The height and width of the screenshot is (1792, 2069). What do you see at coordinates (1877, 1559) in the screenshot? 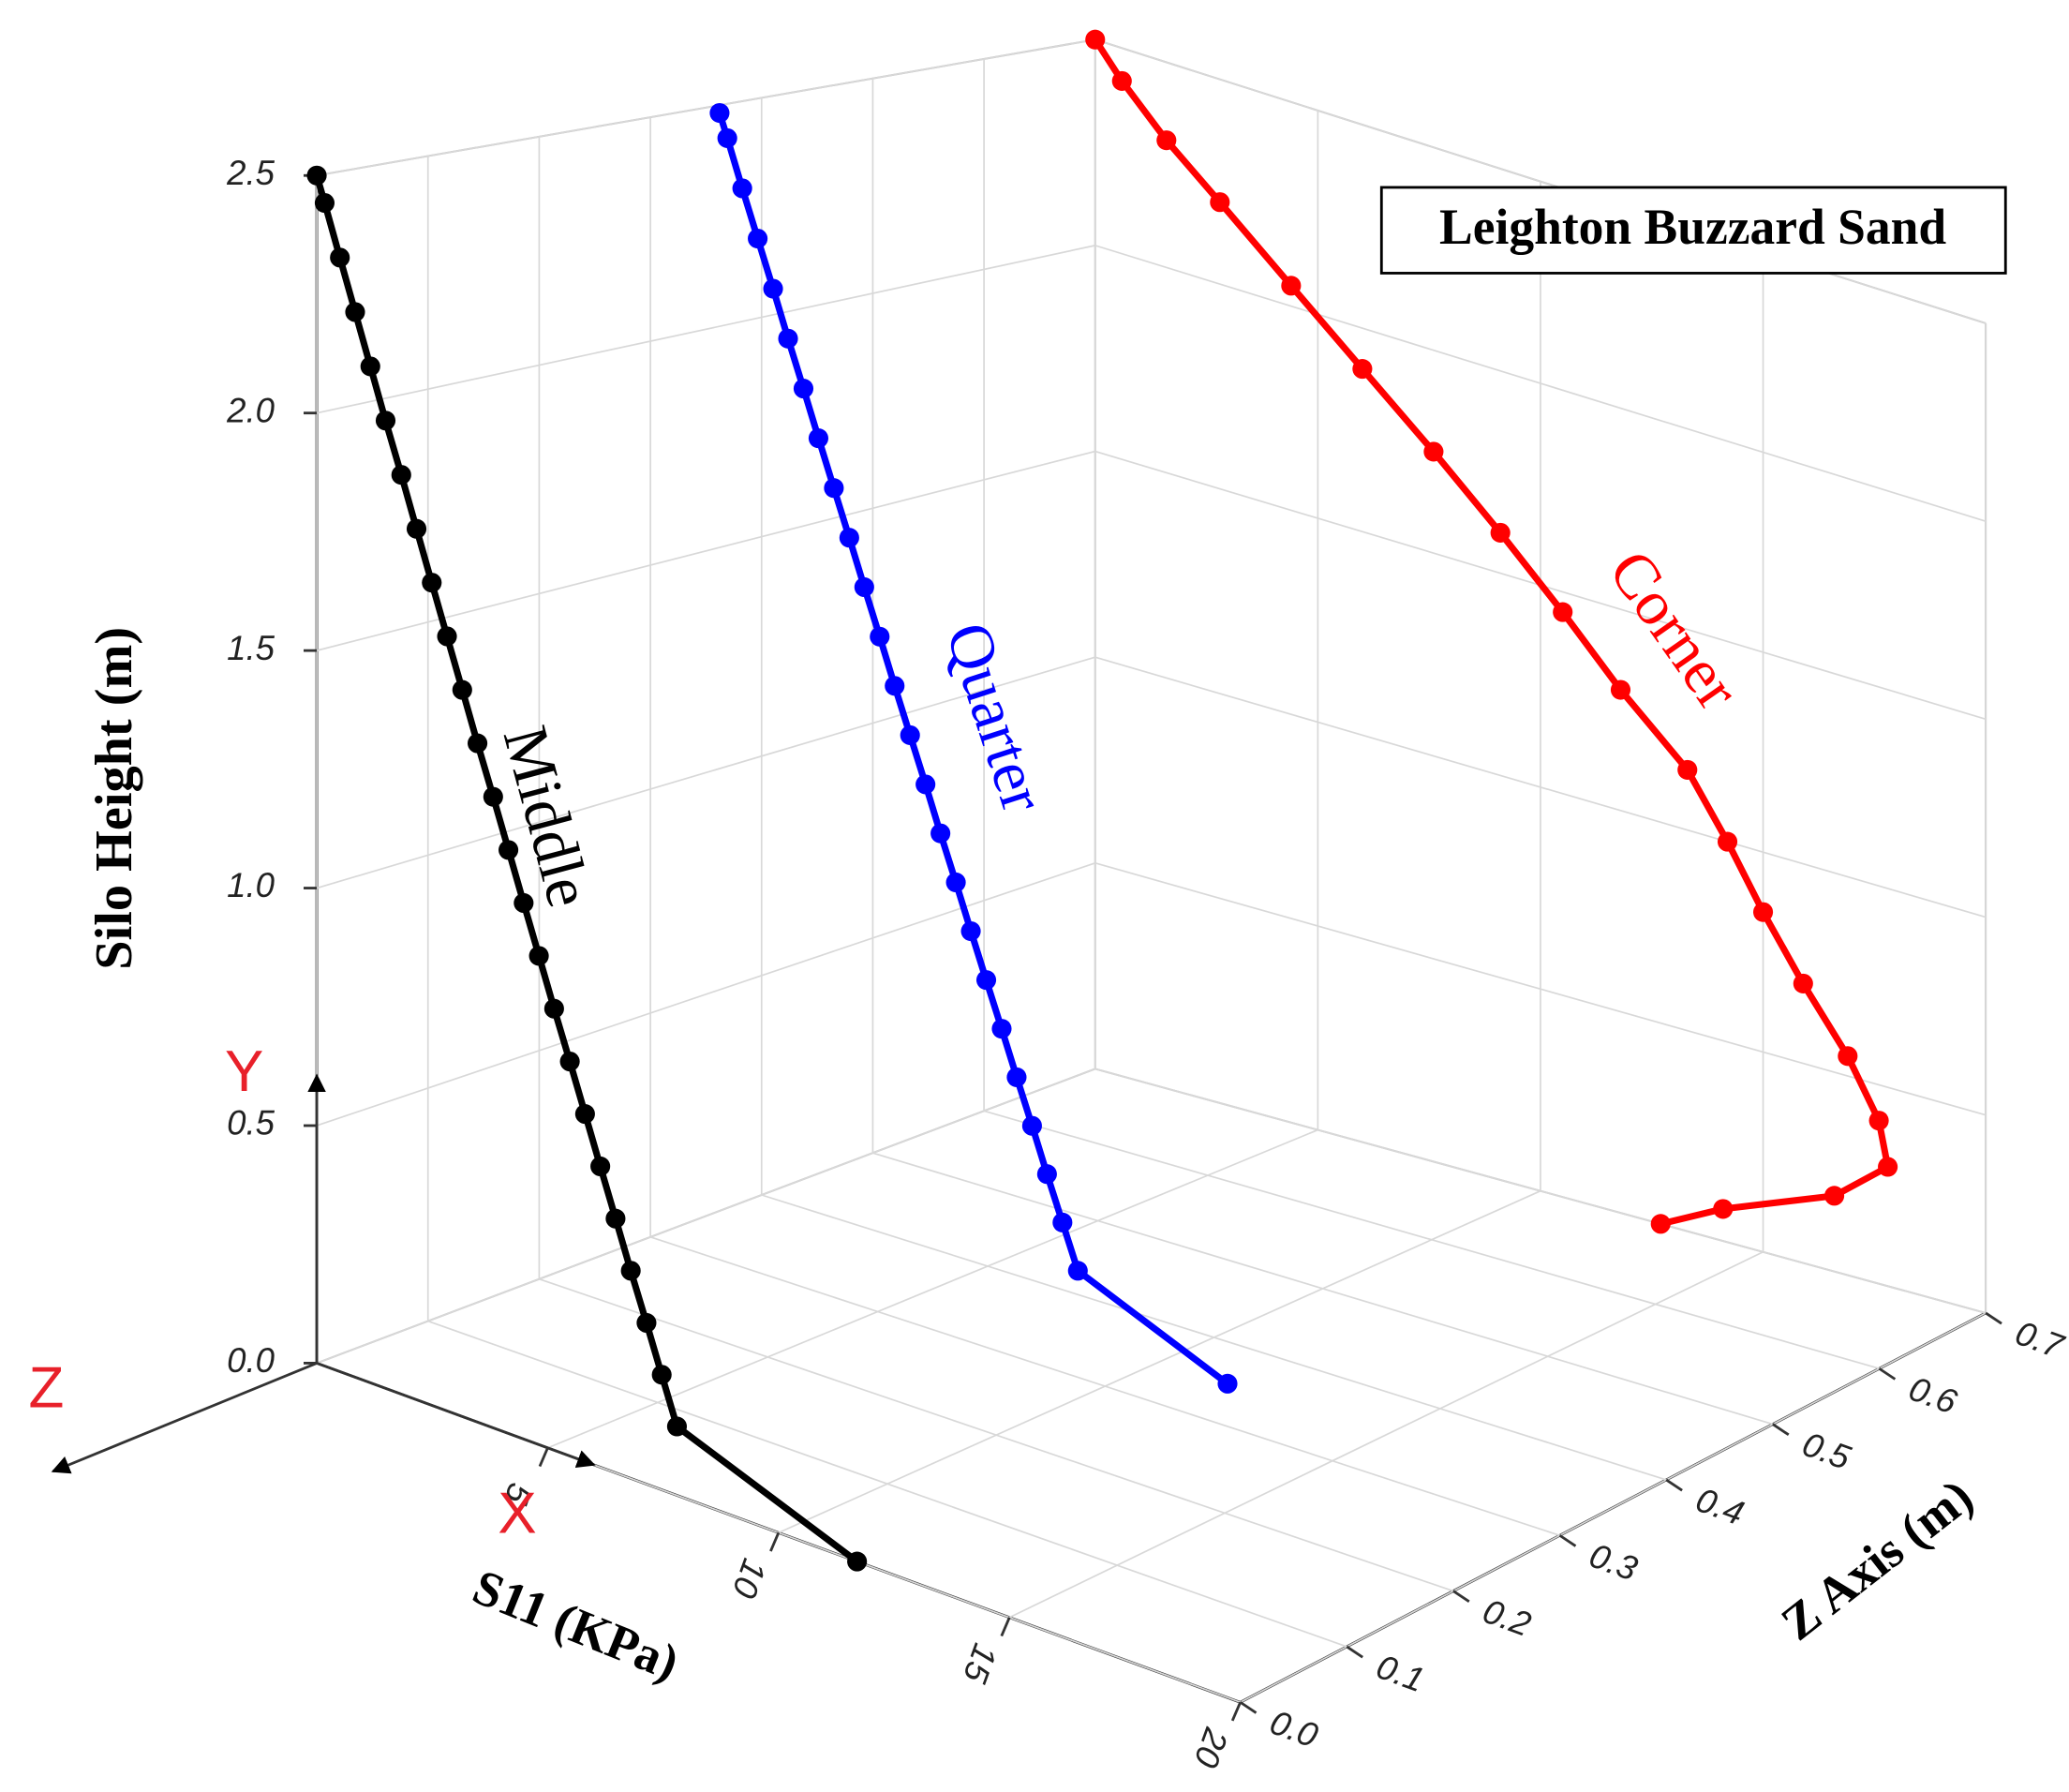
I see `z-axis-title: Z Axis (m)` at bounding box center [1877, 1559].